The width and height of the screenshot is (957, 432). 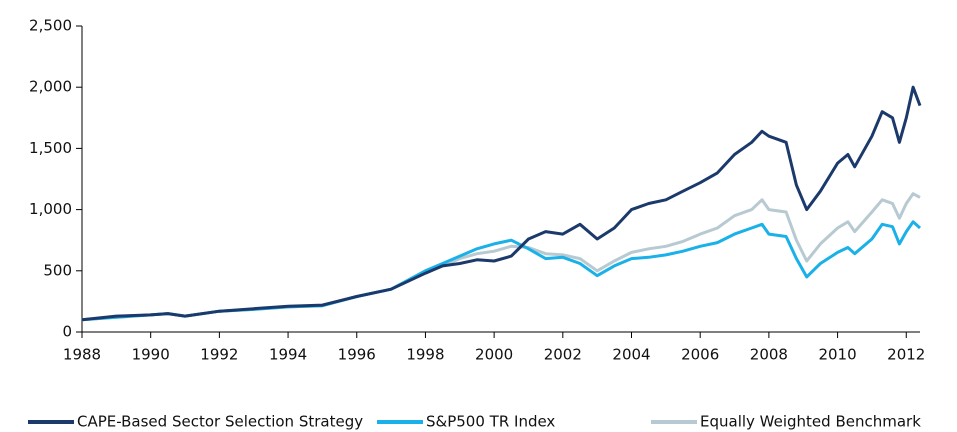 I want to click on y-tick-label: 0, so click(x=67, y=332).